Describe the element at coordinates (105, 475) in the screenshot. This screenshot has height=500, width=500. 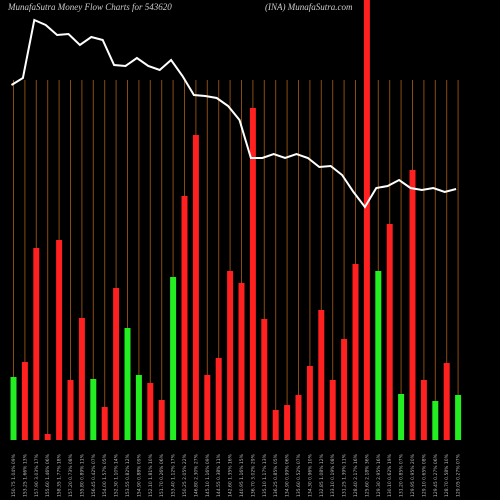
I see `x-tick-label: 154.00 1.57% 05%` at that location.